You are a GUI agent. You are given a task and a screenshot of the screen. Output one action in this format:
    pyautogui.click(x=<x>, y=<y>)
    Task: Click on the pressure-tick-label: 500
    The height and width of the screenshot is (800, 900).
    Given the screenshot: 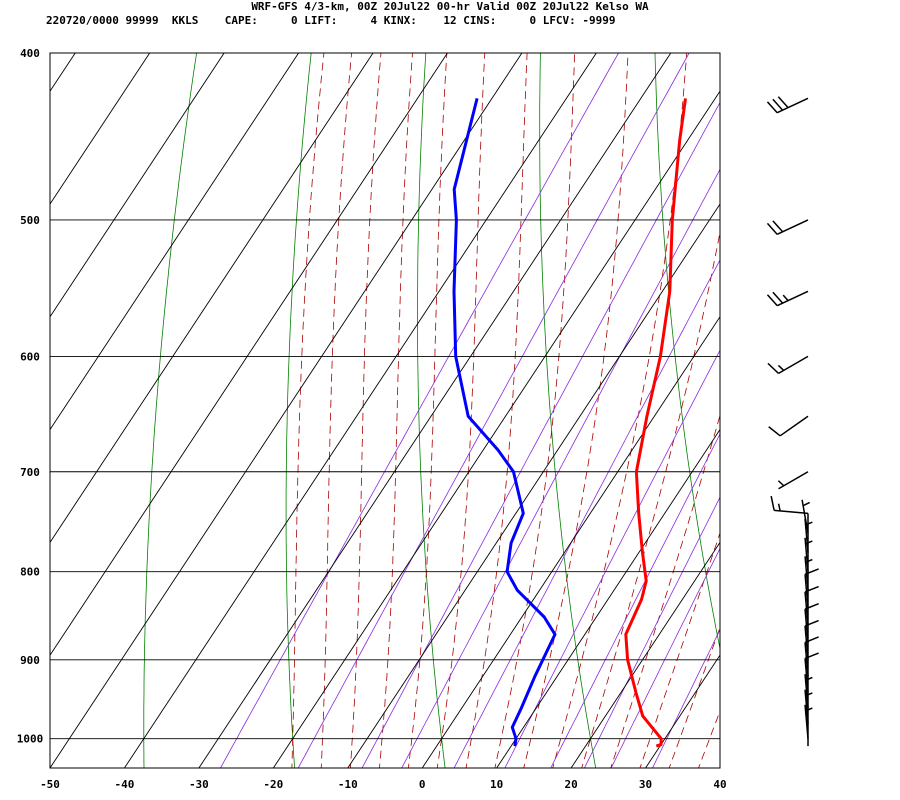 What is the action you would take?
    pyautogui.click(x=30, y=220)
    